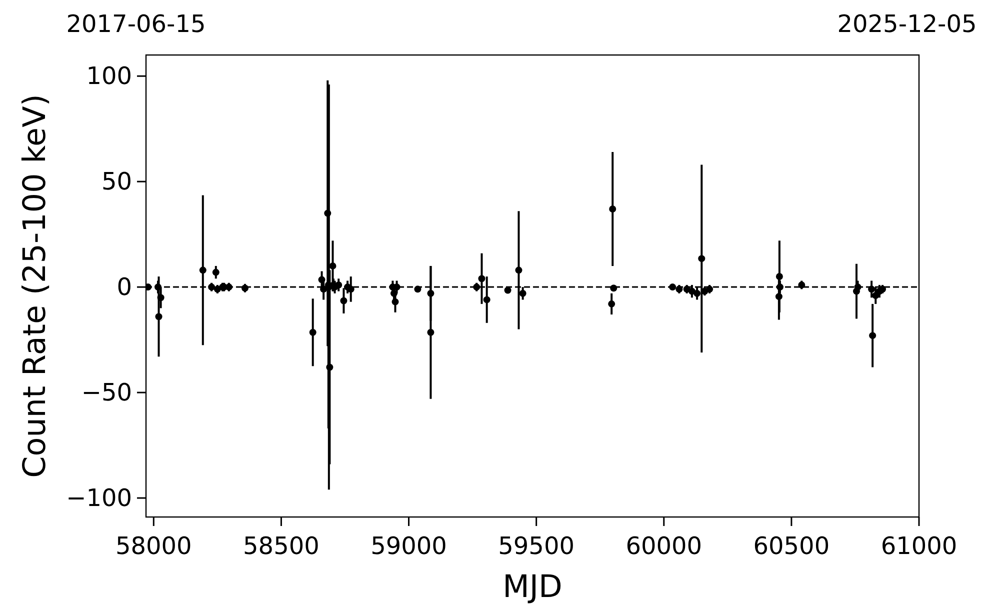  Describe the element at coordinates (532, 587) in the screenshot. I see `x-axis-title: MJD` at that location.